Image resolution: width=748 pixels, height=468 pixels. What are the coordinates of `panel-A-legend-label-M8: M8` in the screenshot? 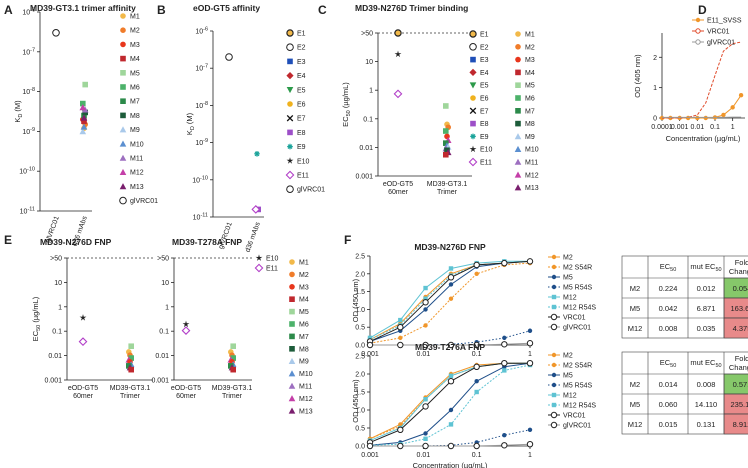 It's located at (135, 116).